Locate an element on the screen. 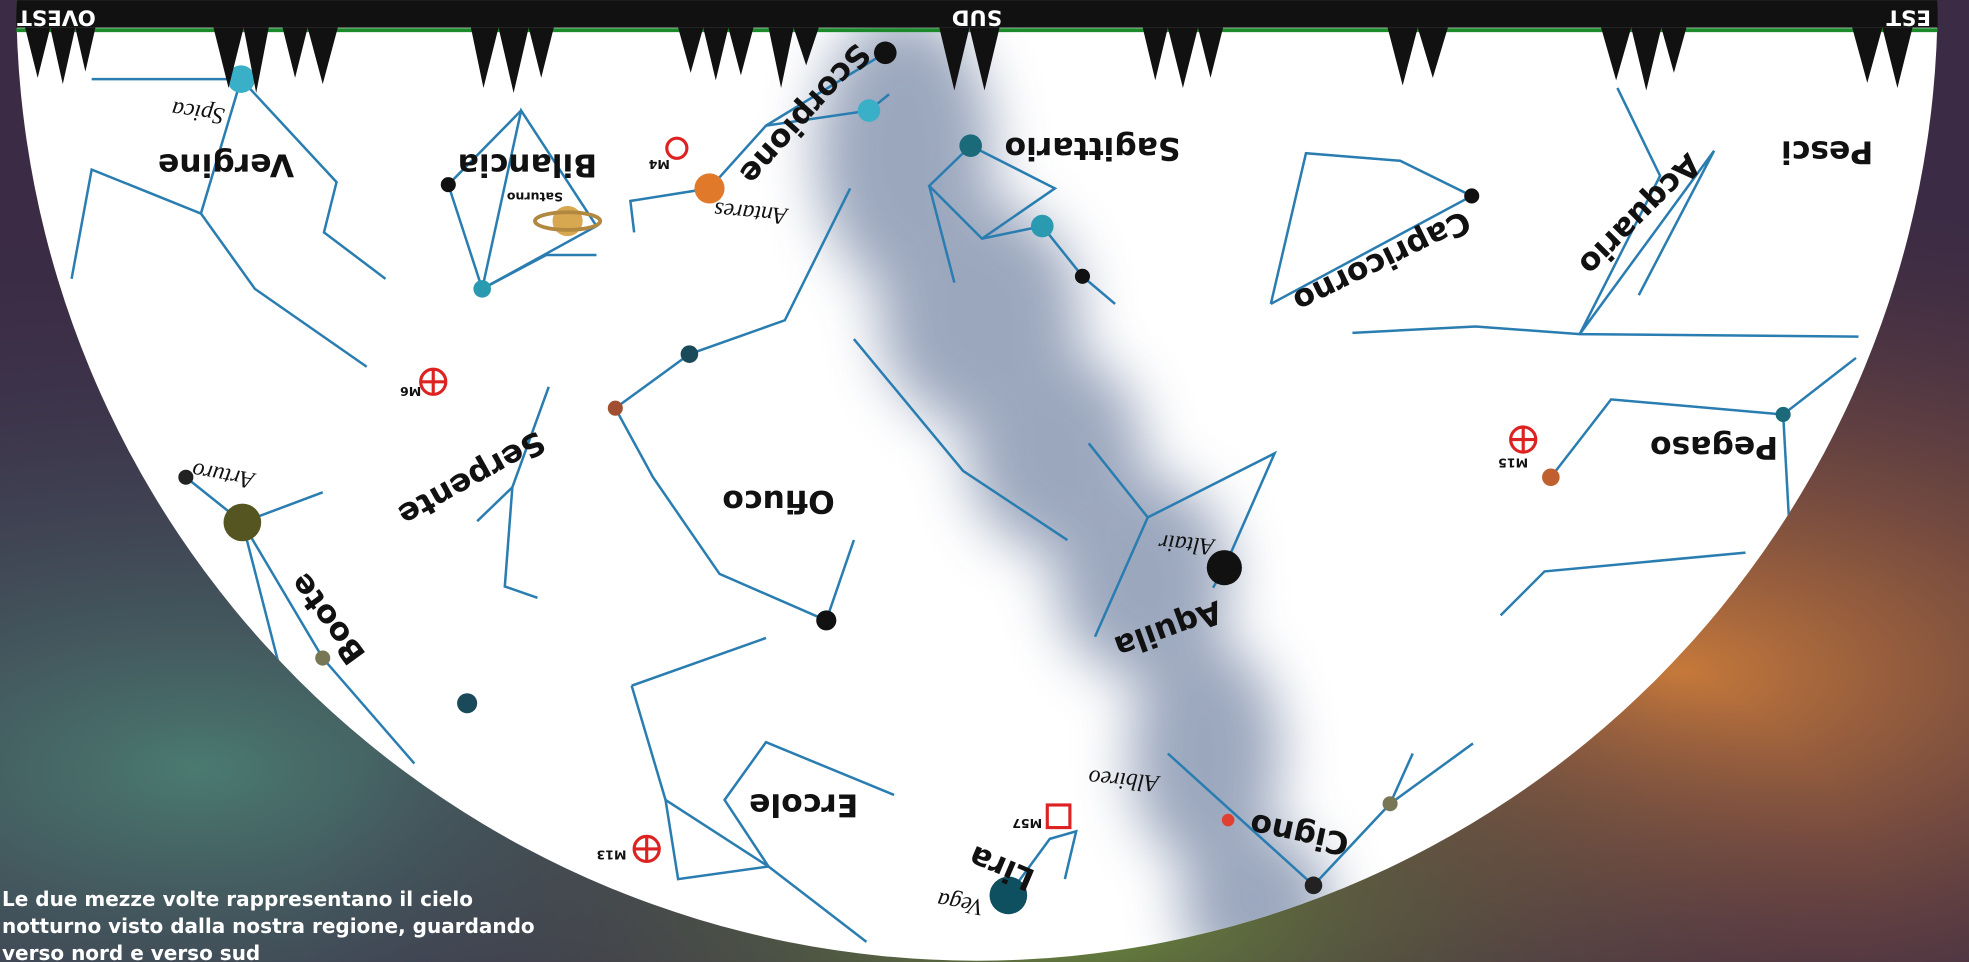 The height and width of the screenshot is (962, 1969). object-label: M13 is located at coordinates (612, 854).